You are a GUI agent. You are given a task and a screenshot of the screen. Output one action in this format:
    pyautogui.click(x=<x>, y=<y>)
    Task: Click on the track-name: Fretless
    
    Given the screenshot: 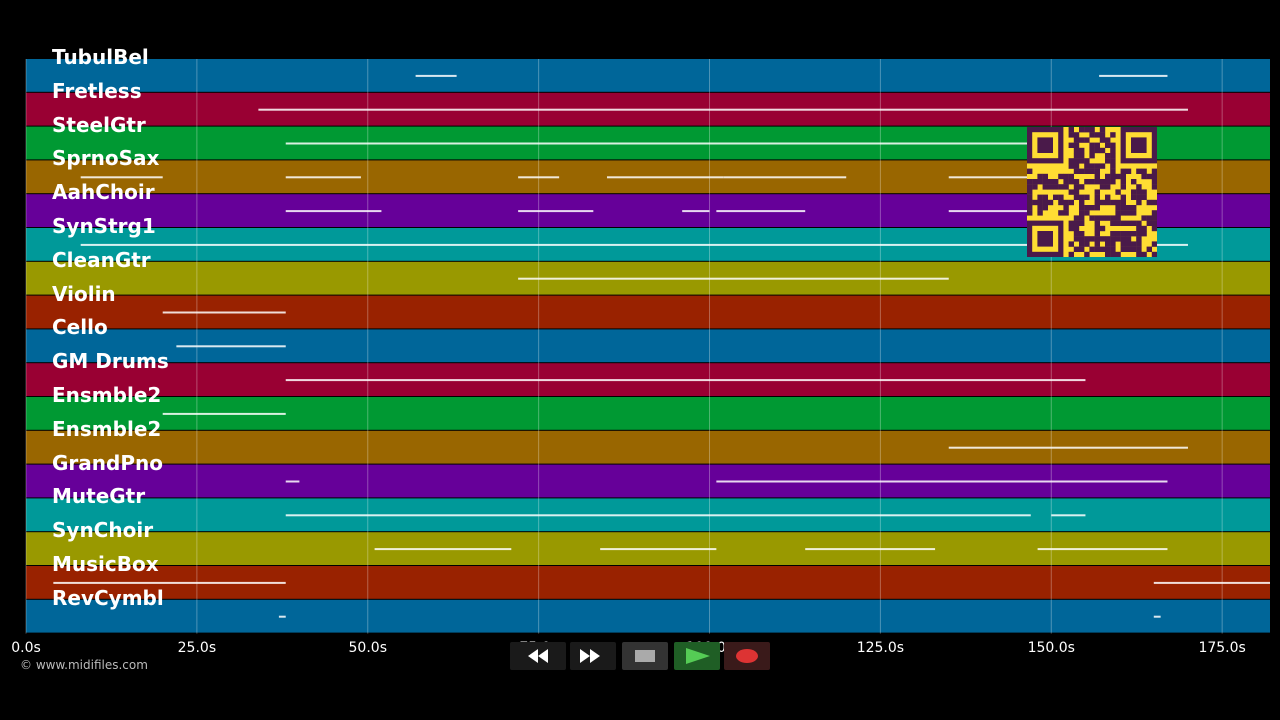 What is the action you would take?
    pyautogui.click(x=97, y=90)
    